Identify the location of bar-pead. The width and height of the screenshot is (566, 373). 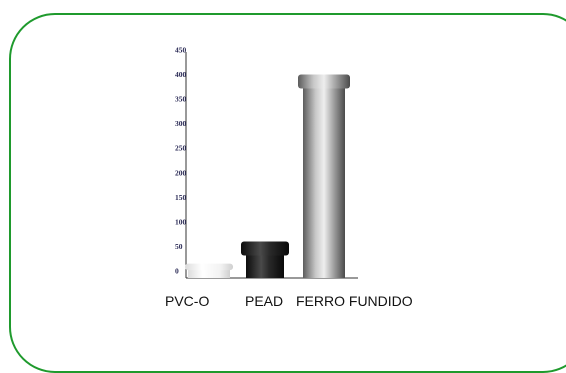
(265, 259).